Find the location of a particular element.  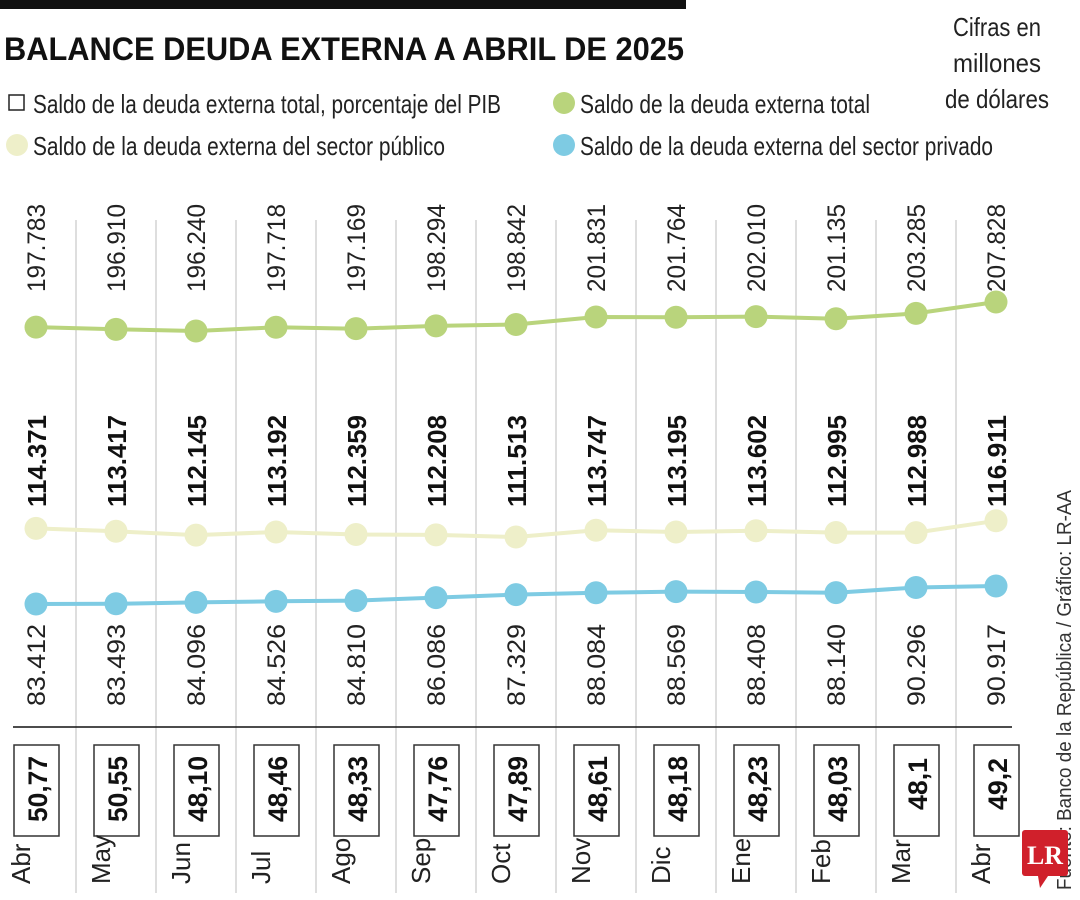

pib-label: 48,23 is located at coordinates (758, 789).